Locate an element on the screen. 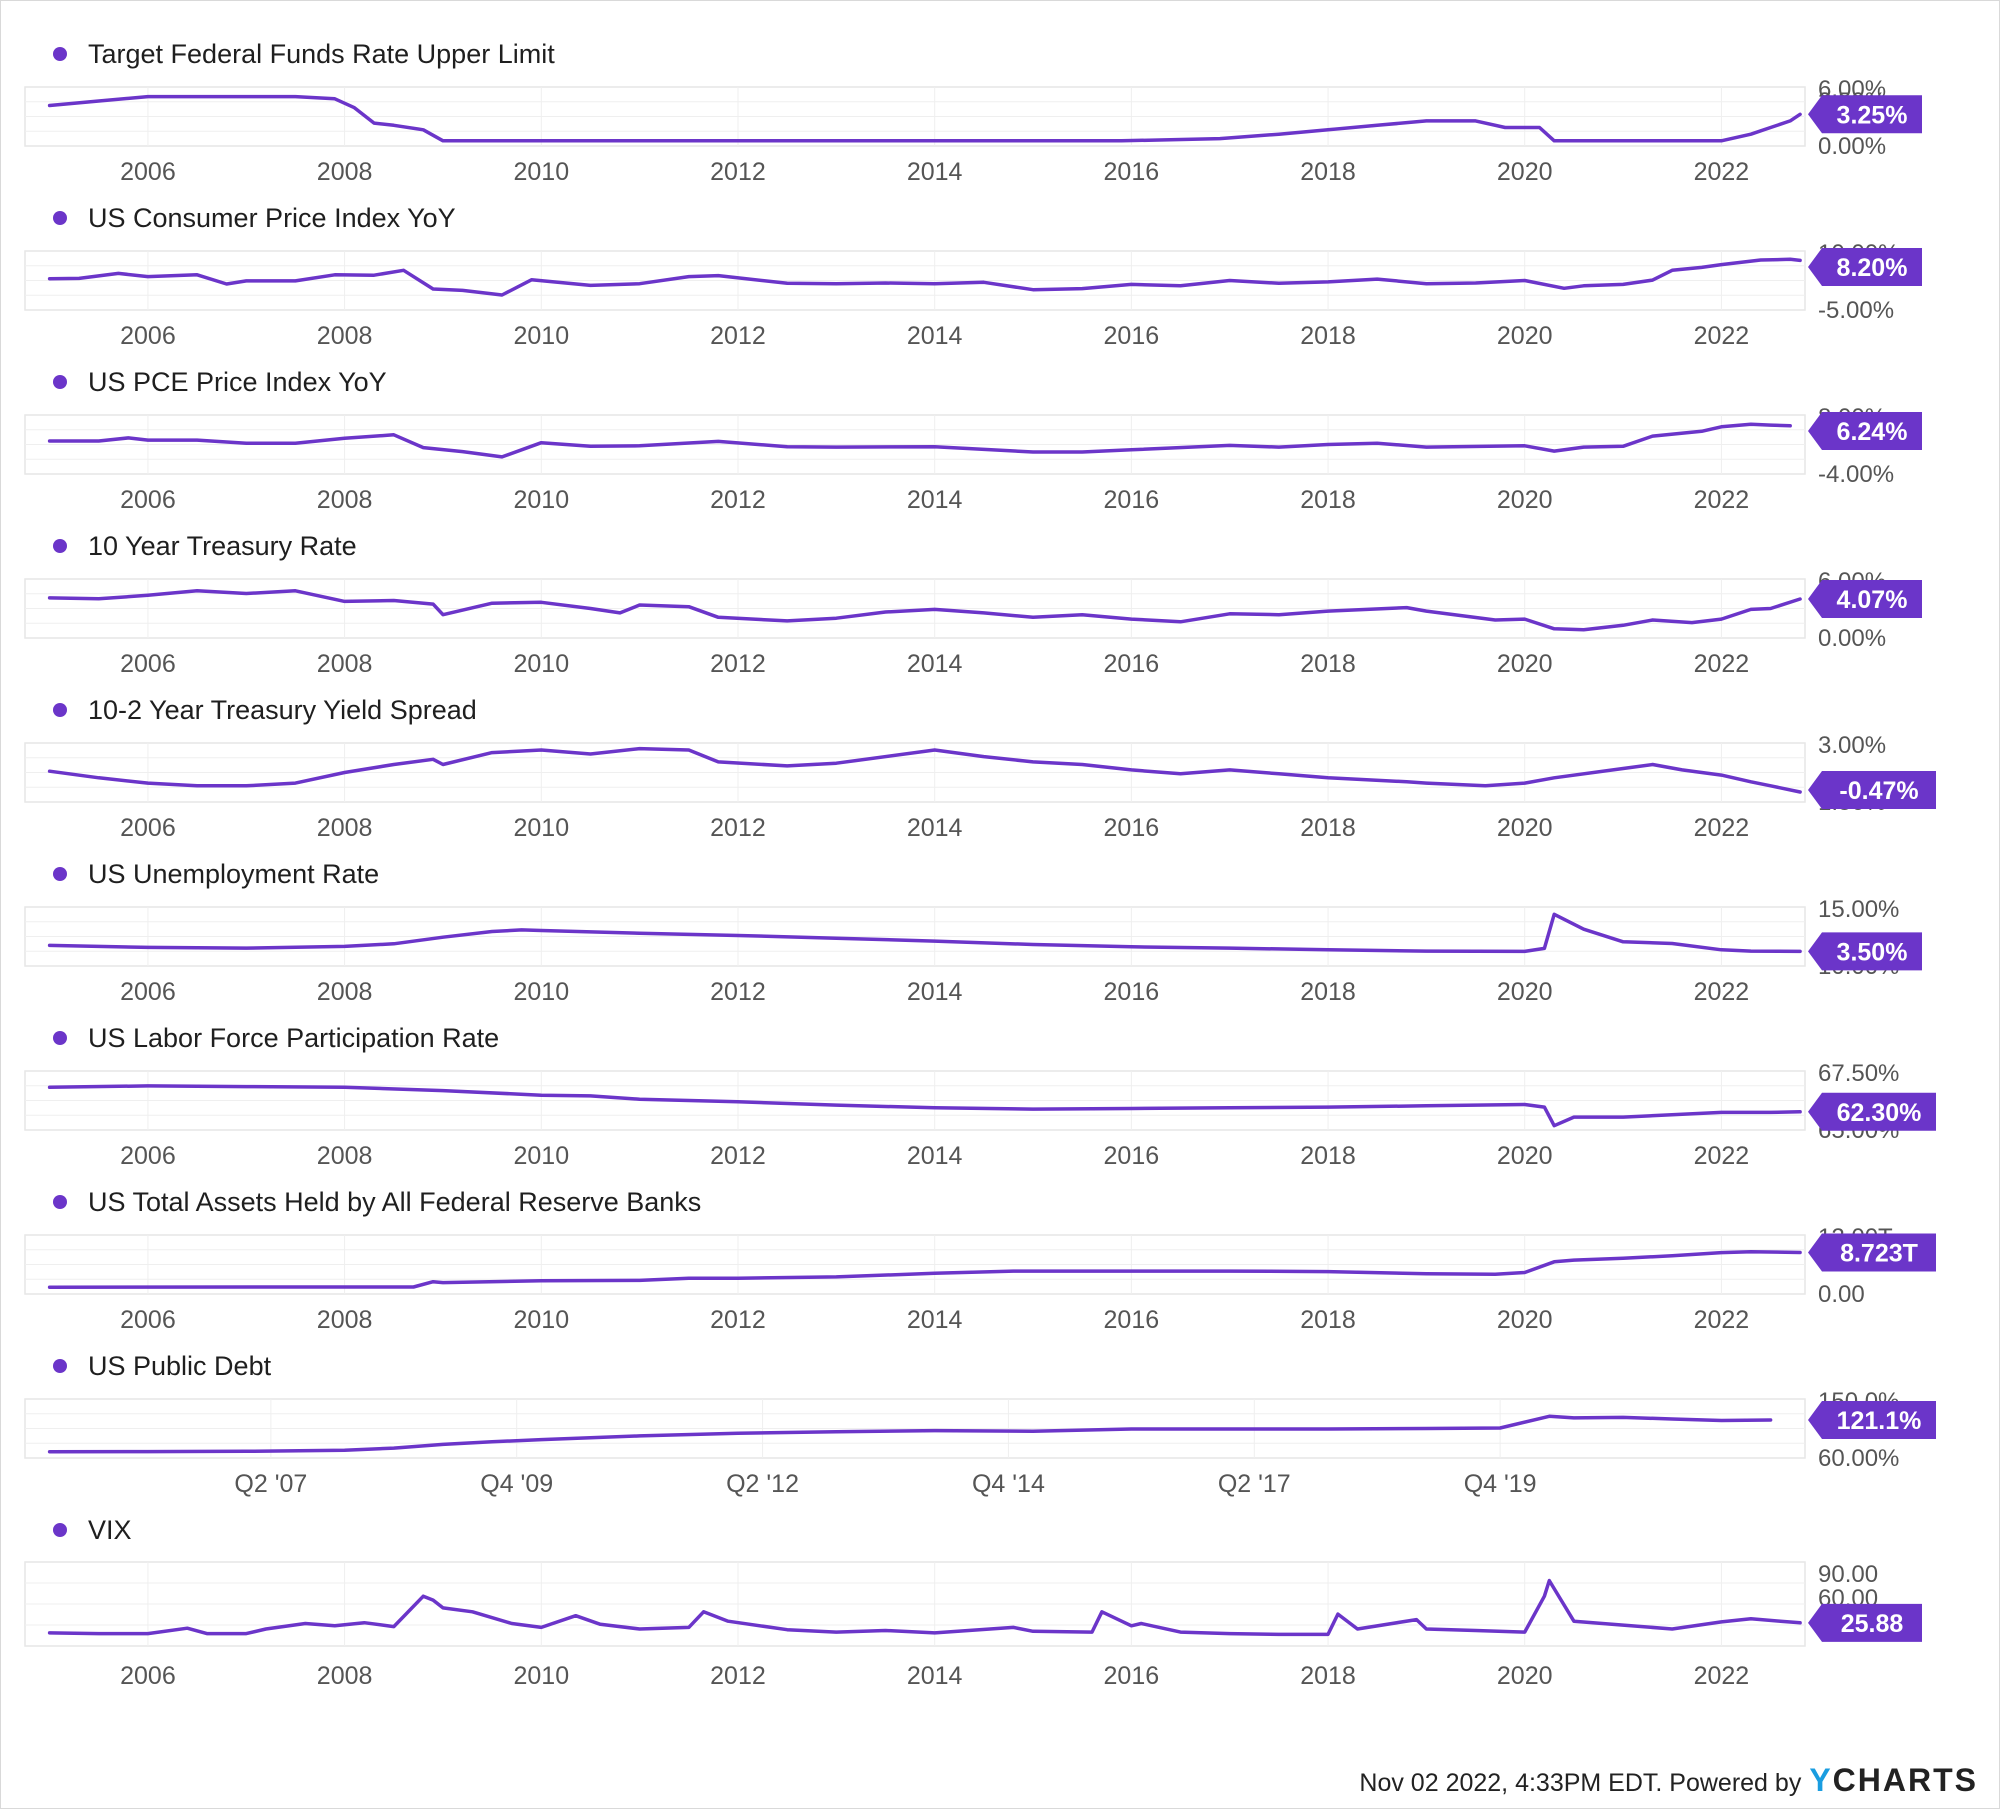 This screenshot has height=1809, width=2000. ycharts-logo: YCHARTS is located at coordinates (1893, 1780).